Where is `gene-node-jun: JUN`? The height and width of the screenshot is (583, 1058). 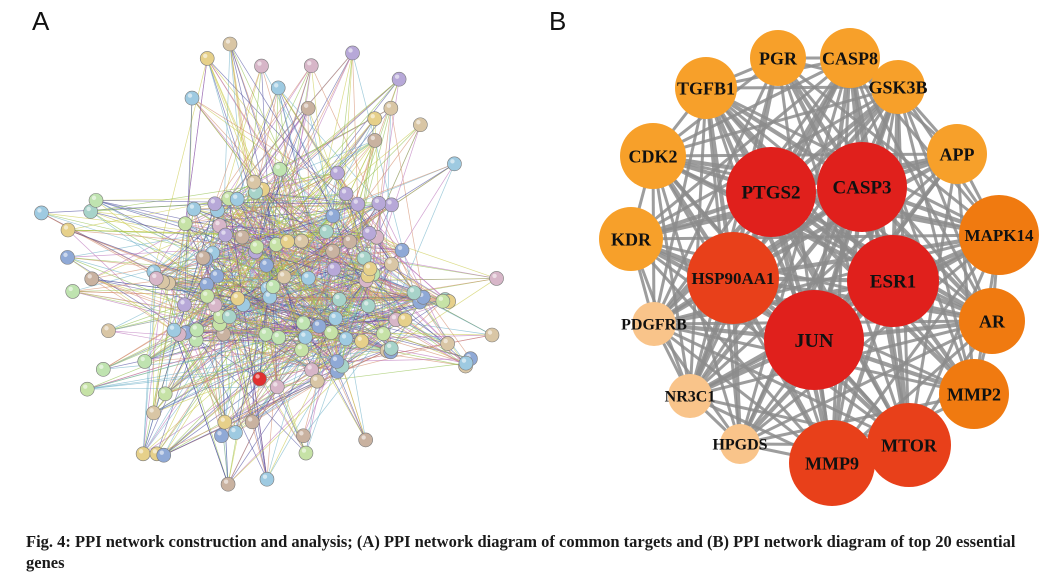 gene-node-jun: JUN is located at coordinates (814, 340).